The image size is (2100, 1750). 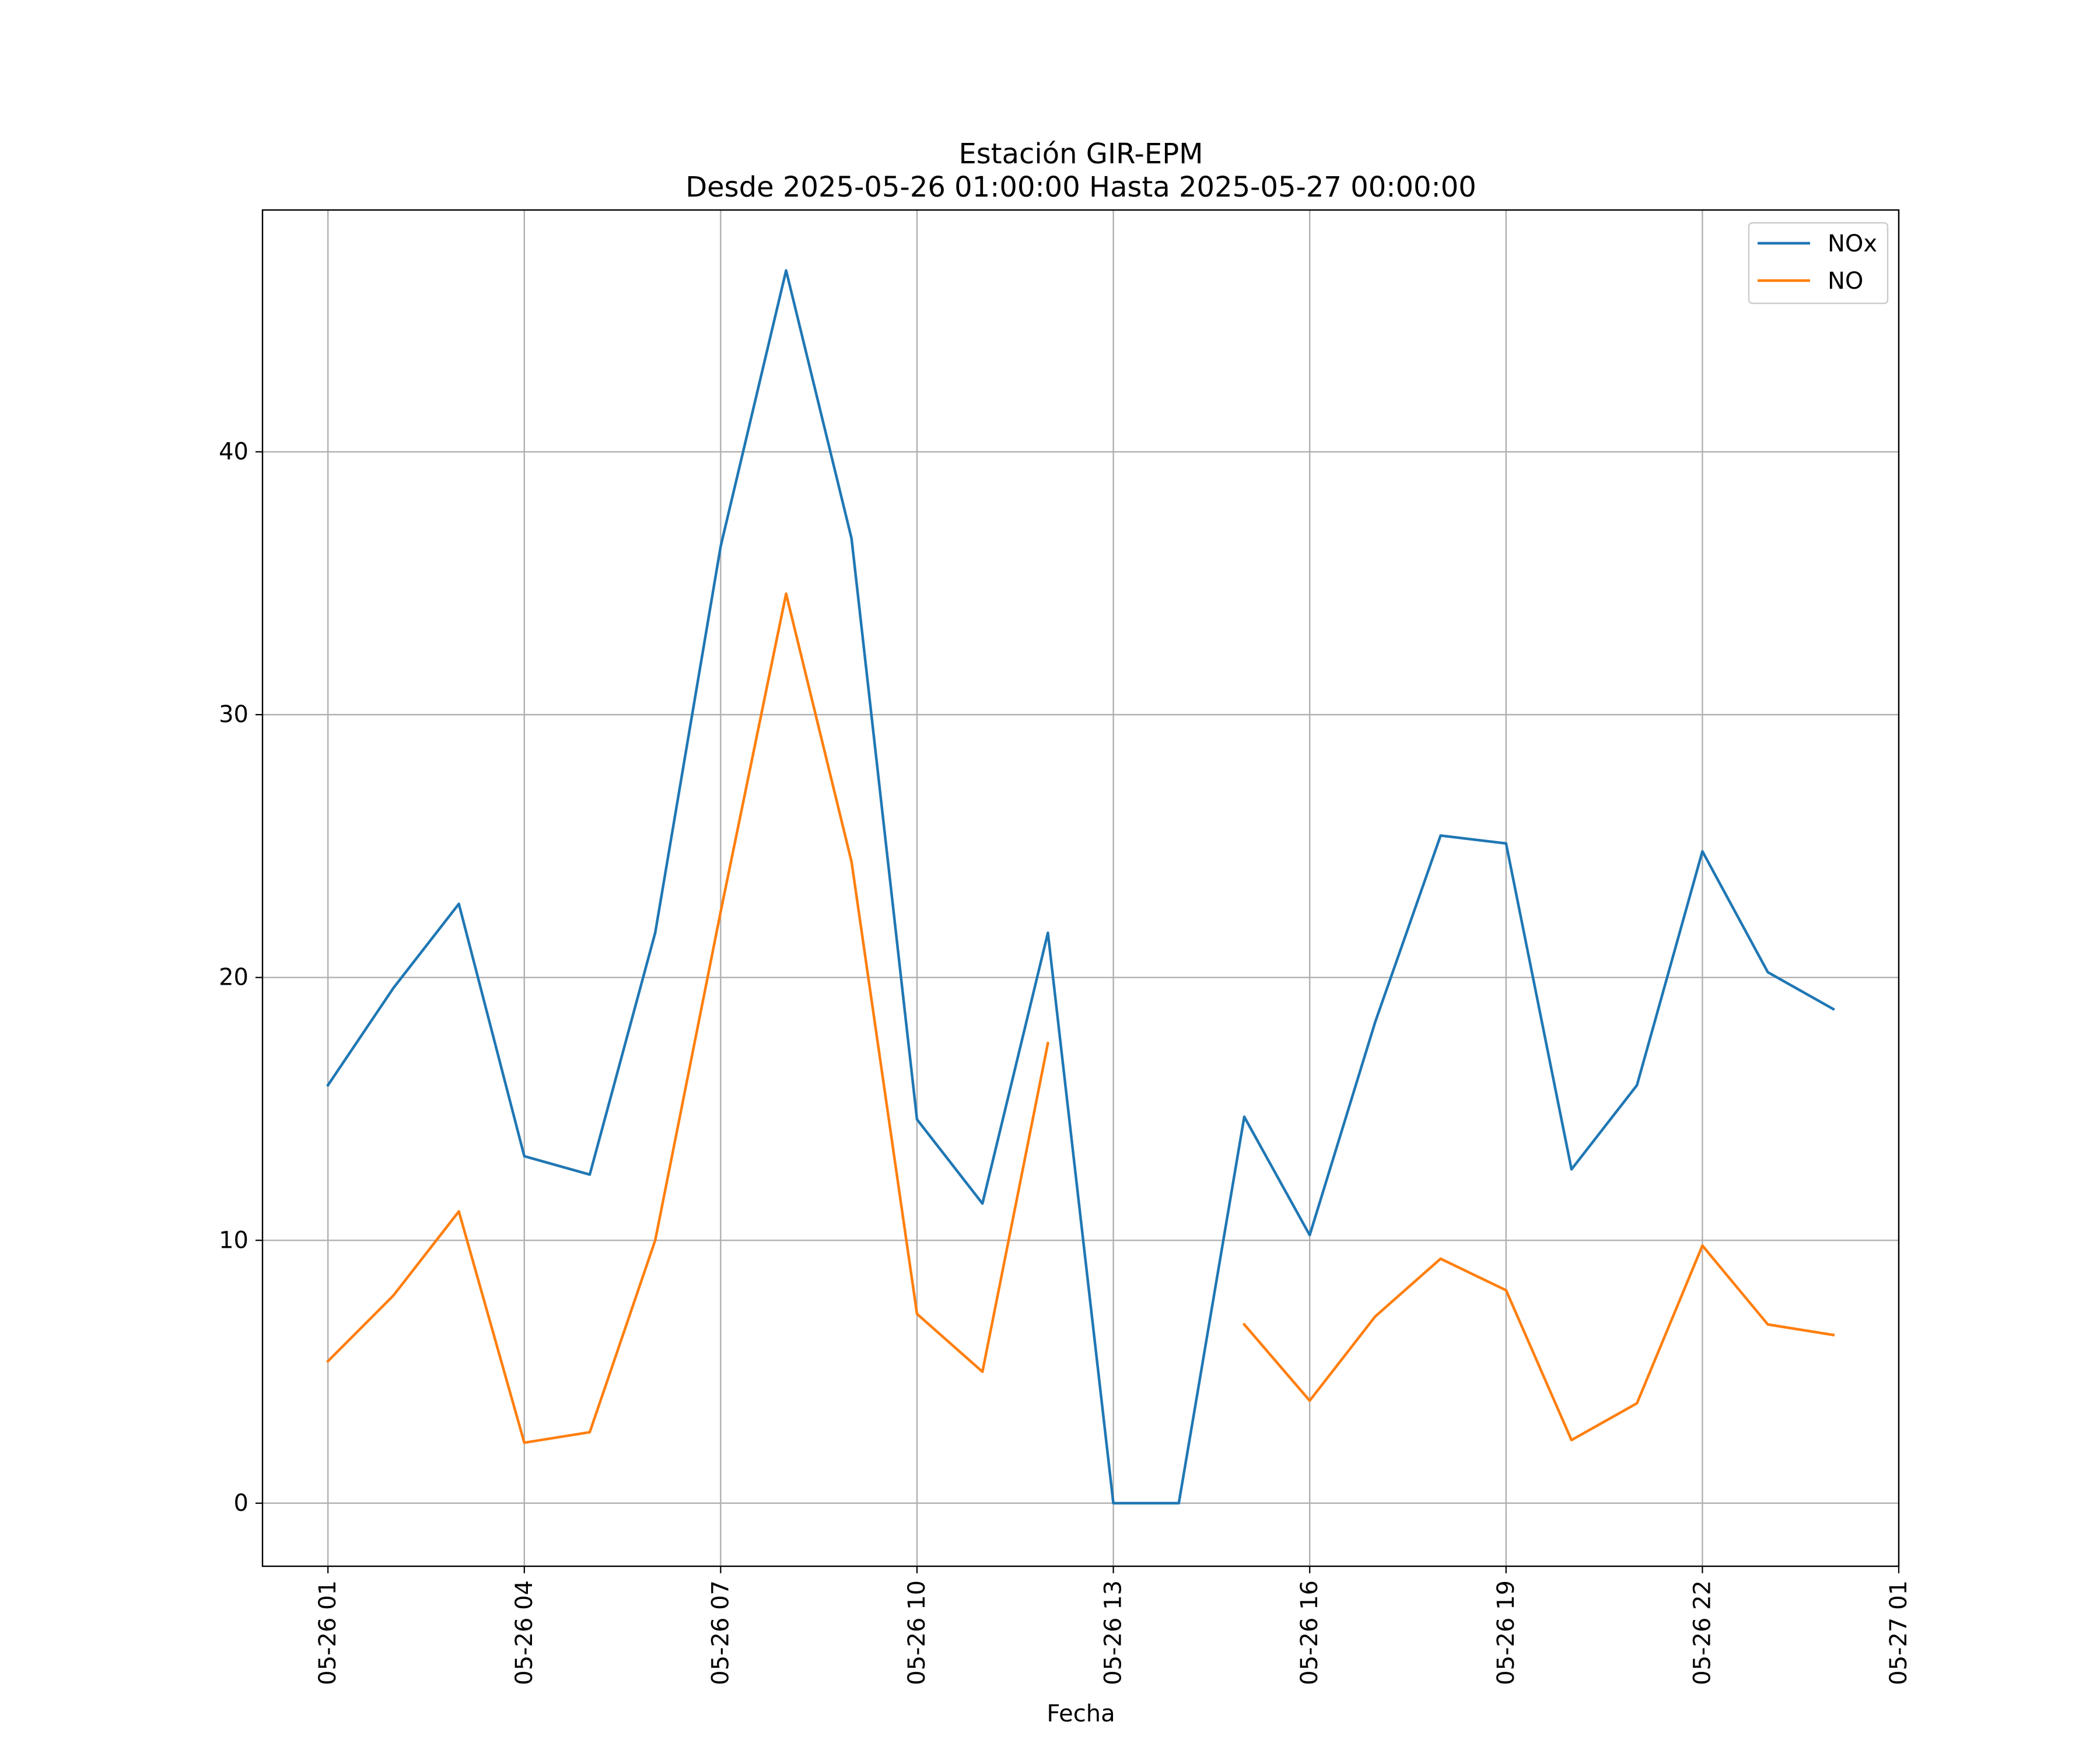 I want to click on x-tick-label: 05-26 07, so click(x=720, y=1632).